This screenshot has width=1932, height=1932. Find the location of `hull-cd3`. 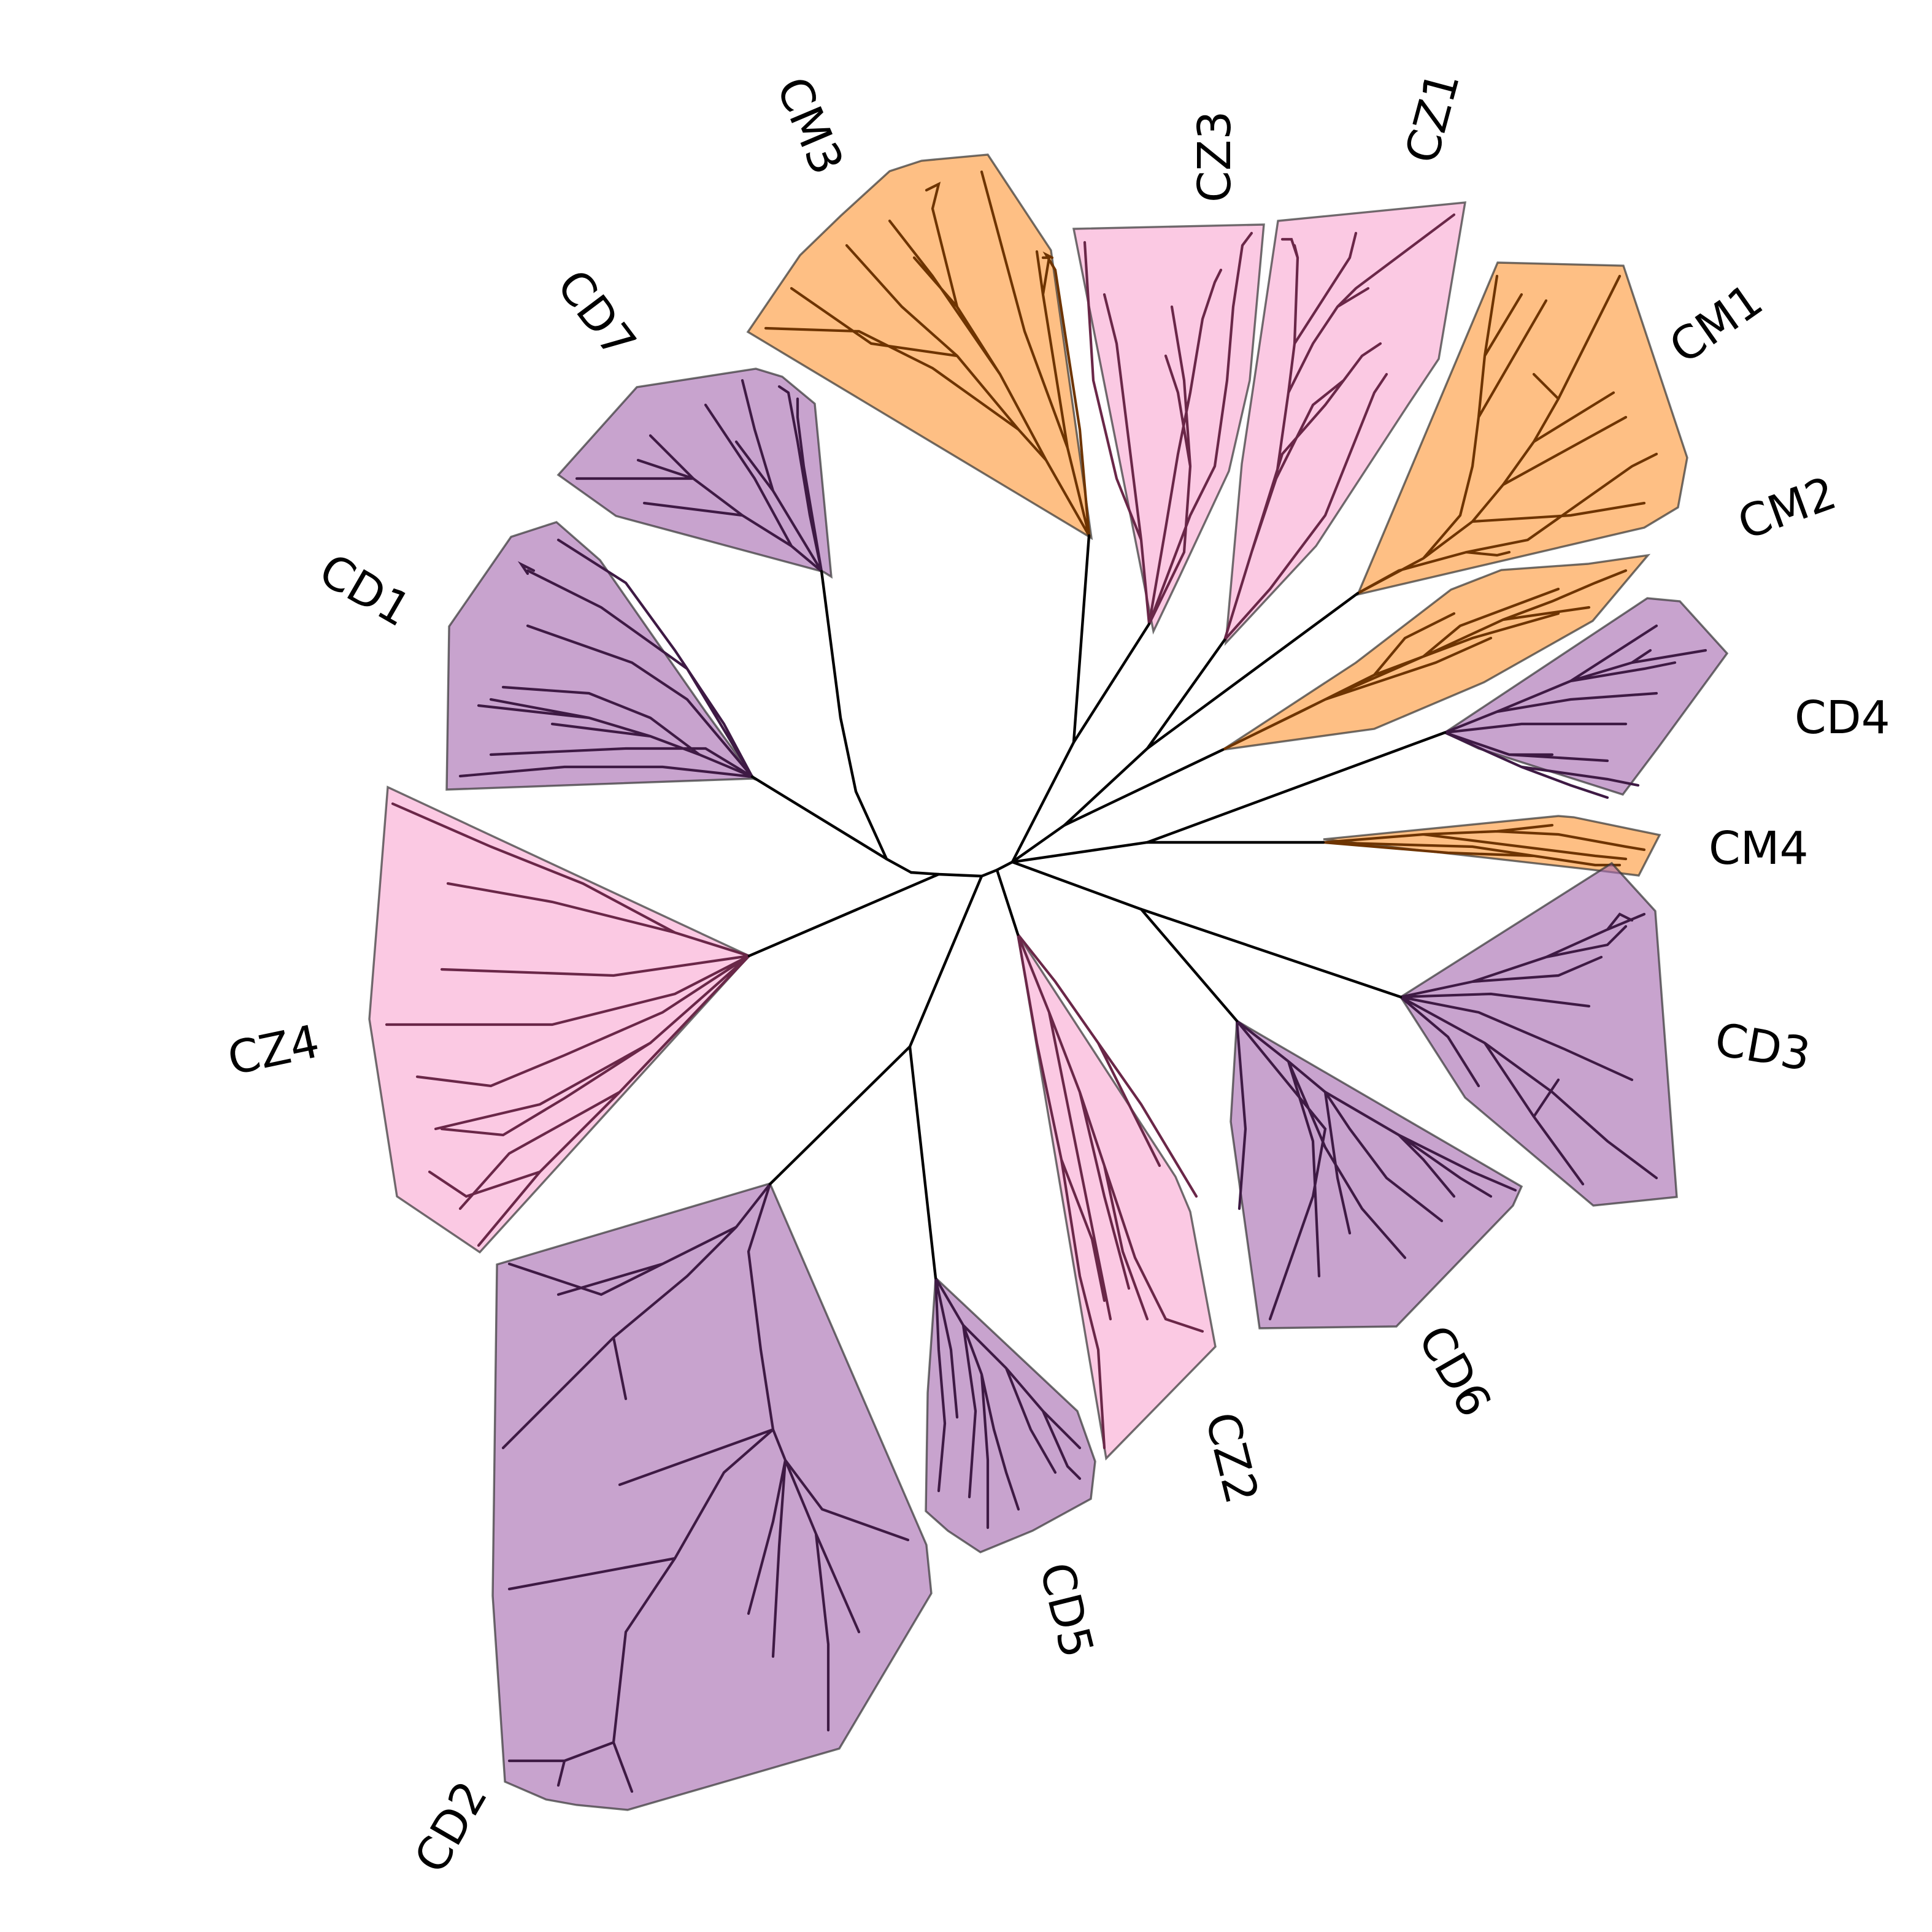

hull-cd3 is located at coordinates (1538, 1034).